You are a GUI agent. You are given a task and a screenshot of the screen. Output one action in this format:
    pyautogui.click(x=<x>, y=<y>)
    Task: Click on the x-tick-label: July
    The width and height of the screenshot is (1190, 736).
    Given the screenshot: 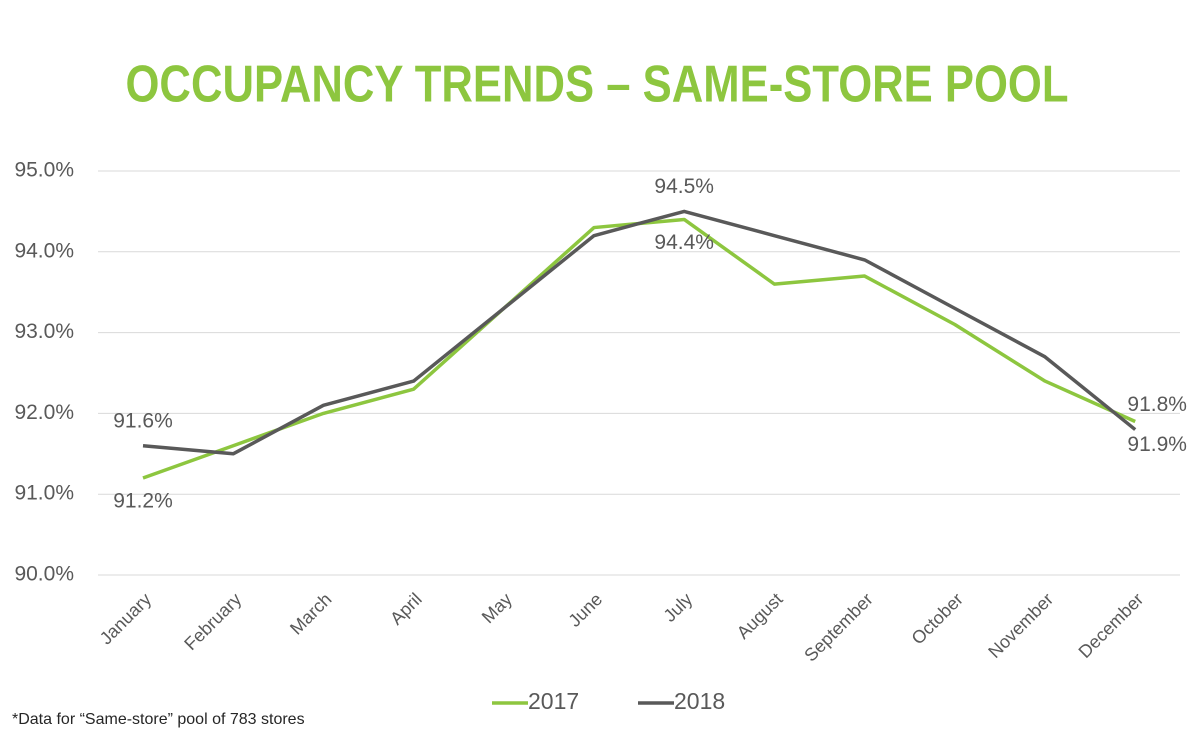 What is the action you would take?
    pyautogui.click(x=678, y=607)
    